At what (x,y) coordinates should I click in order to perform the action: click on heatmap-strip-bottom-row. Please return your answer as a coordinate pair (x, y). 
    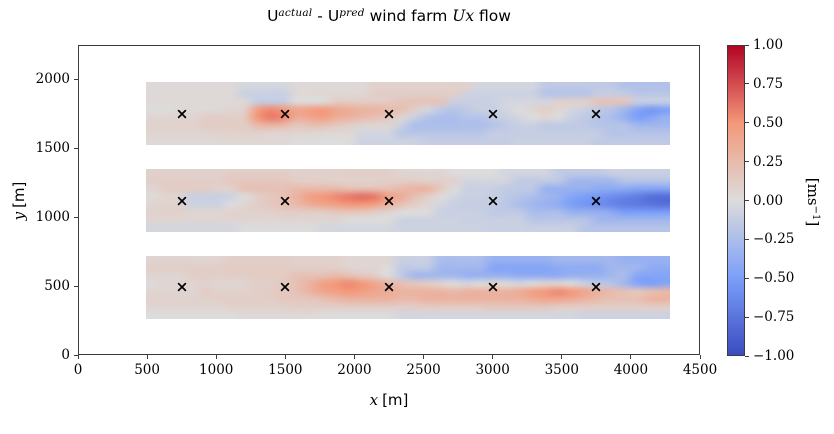
    Looking at the image, I should click on (407, 287).